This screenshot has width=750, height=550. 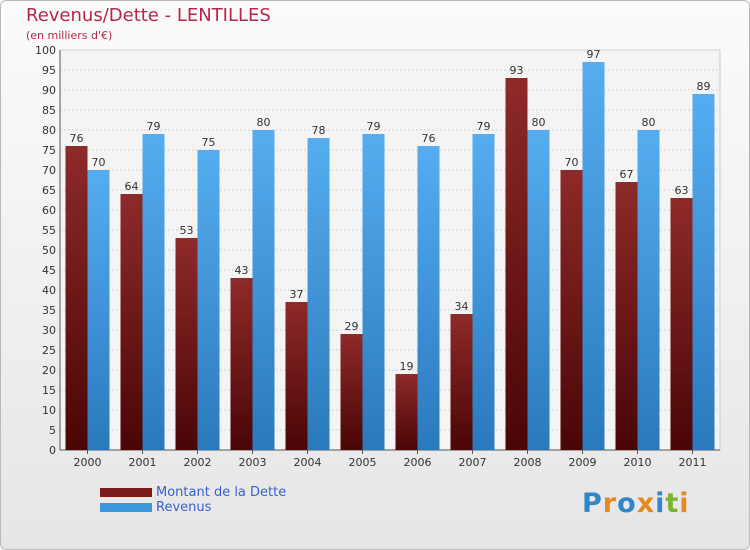 What do you see at coordinates (49, 190) in the screenshot?
I see `y-tick-label: 65` at bounding box center [49, 190].